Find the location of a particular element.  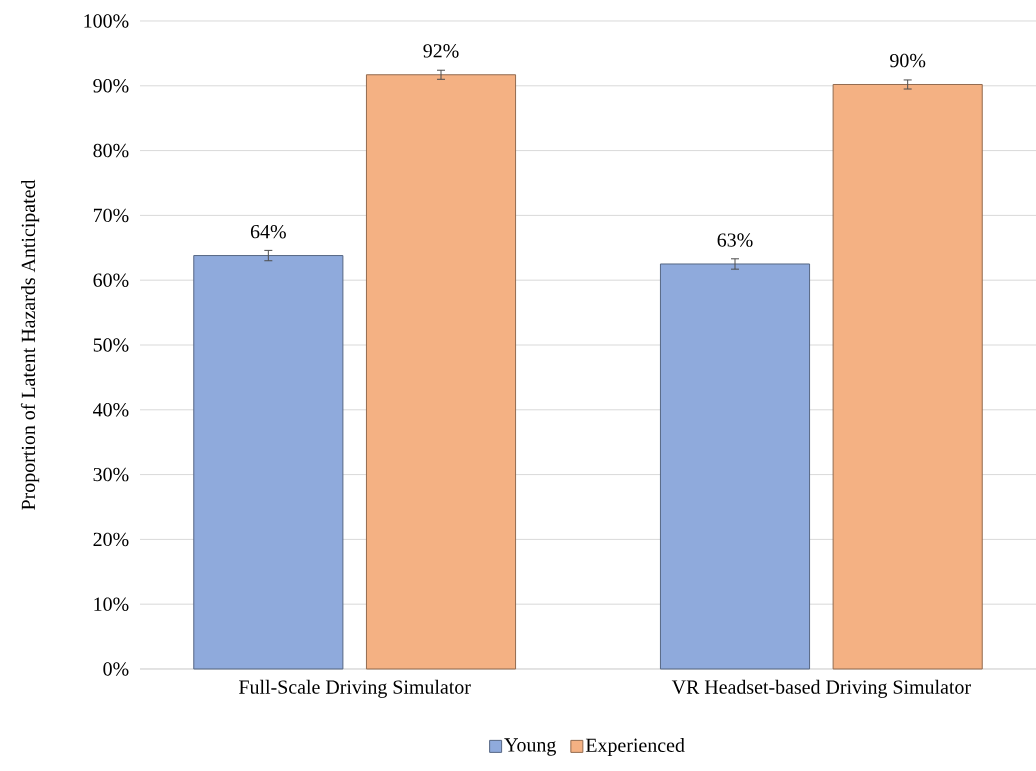

y-tick-label: 0% is located at coordinates (116, 669).